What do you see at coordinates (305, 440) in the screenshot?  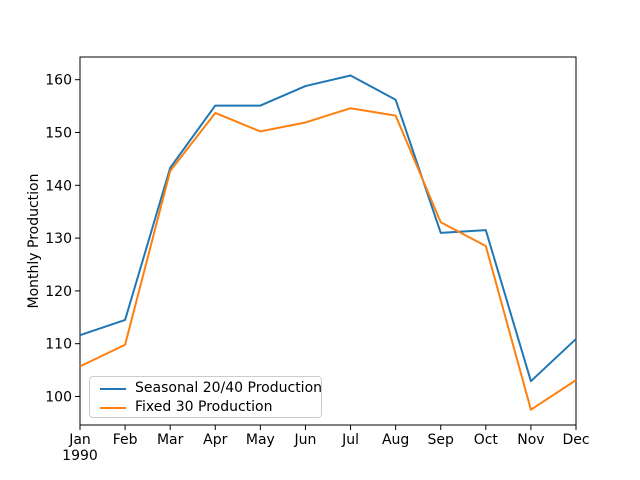 I see `x-tick-label: Jun` at bounding box center [305, 440].